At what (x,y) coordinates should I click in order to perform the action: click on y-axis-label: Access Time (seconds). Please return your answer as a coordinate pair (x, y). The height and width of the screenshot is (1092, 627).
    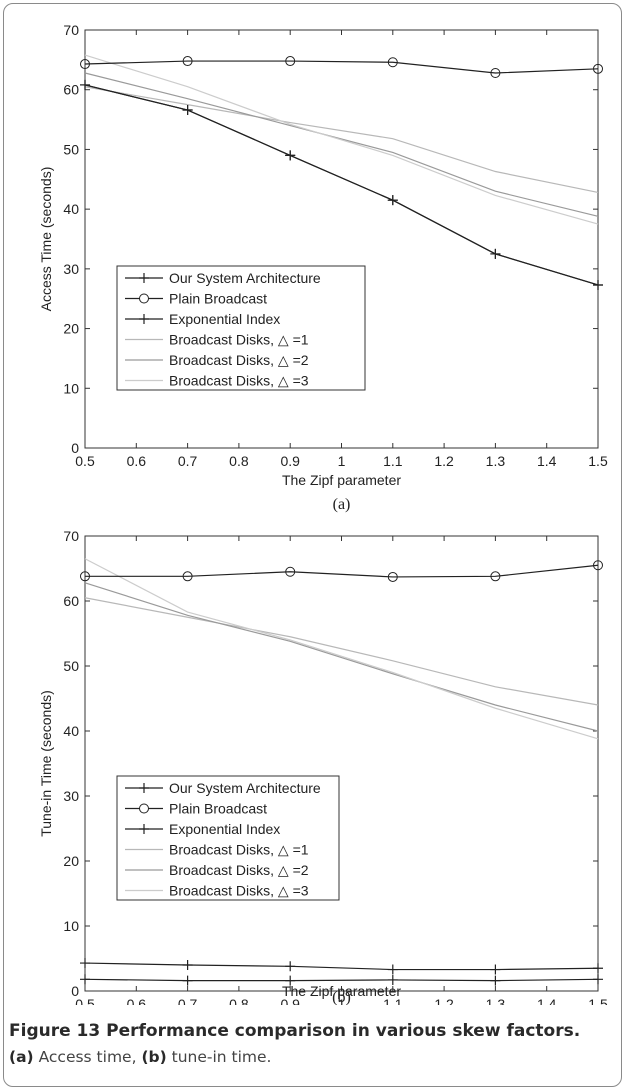
    Looking at the image, I should click on (46, 239).